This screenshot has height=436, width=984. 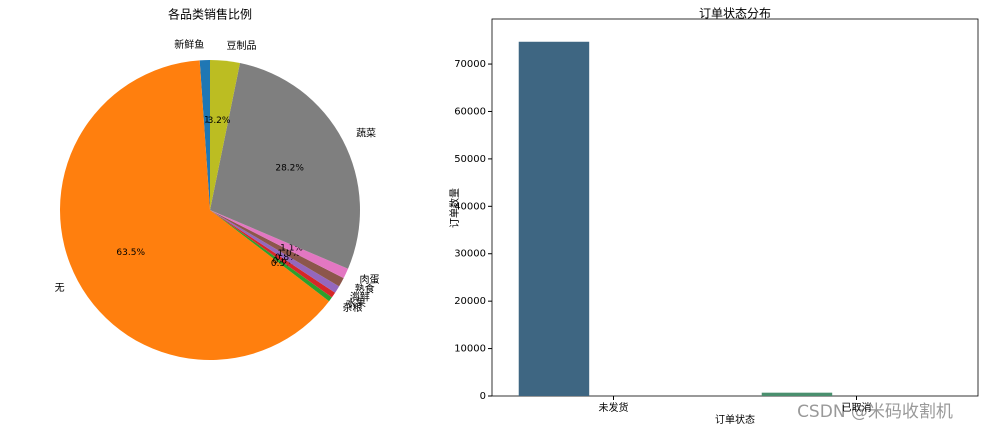 What do you see at coordinates (857, 407) in the screenshot?
I see `x-tick-label: 已取消` at bounding box center [857, 407].